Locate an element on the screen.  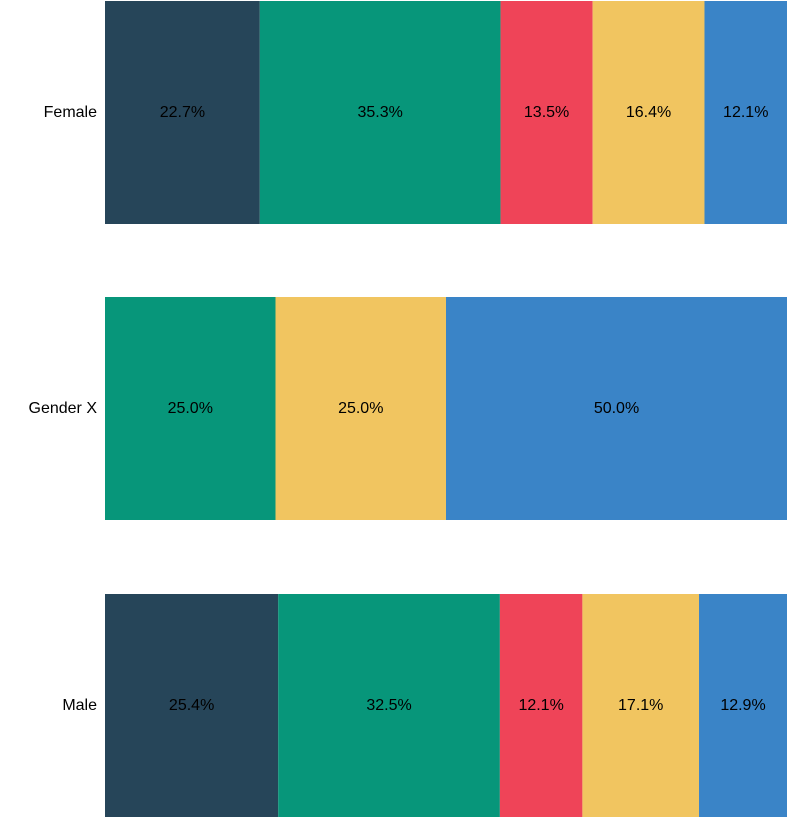
data-label-female-3: 13.5% is located at coordinates (546, 112).